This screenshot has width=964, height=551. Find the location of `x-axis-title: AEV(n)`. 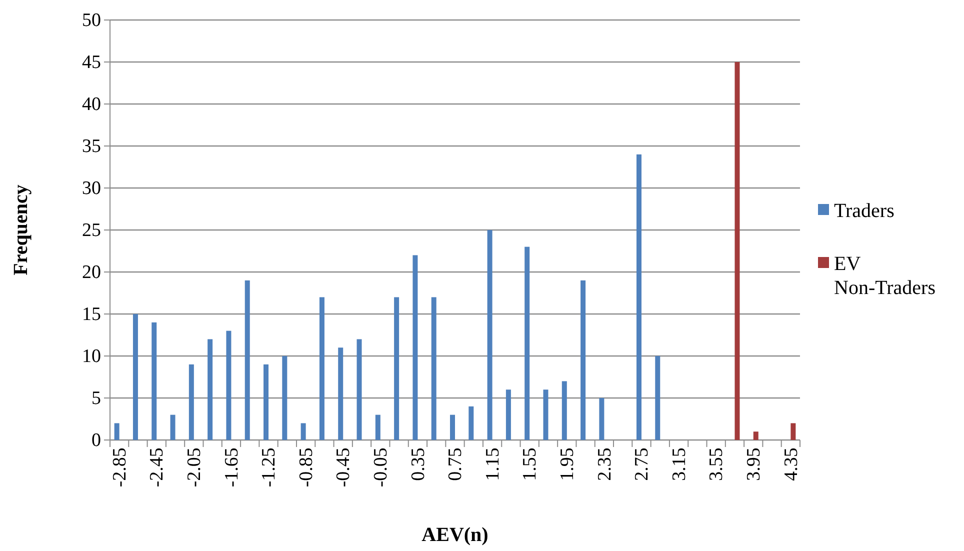

x-axis-title: AEV(n) is located at coordinates (455, 535).